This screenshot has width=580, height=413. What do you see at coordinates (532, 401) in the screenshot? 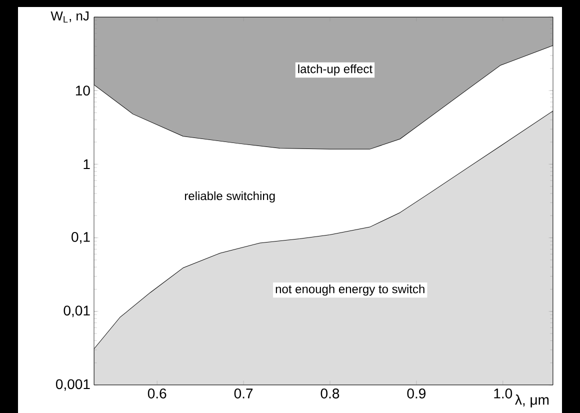
I see `x-axis-title: λ, μm` at bounding box center [532, 401].